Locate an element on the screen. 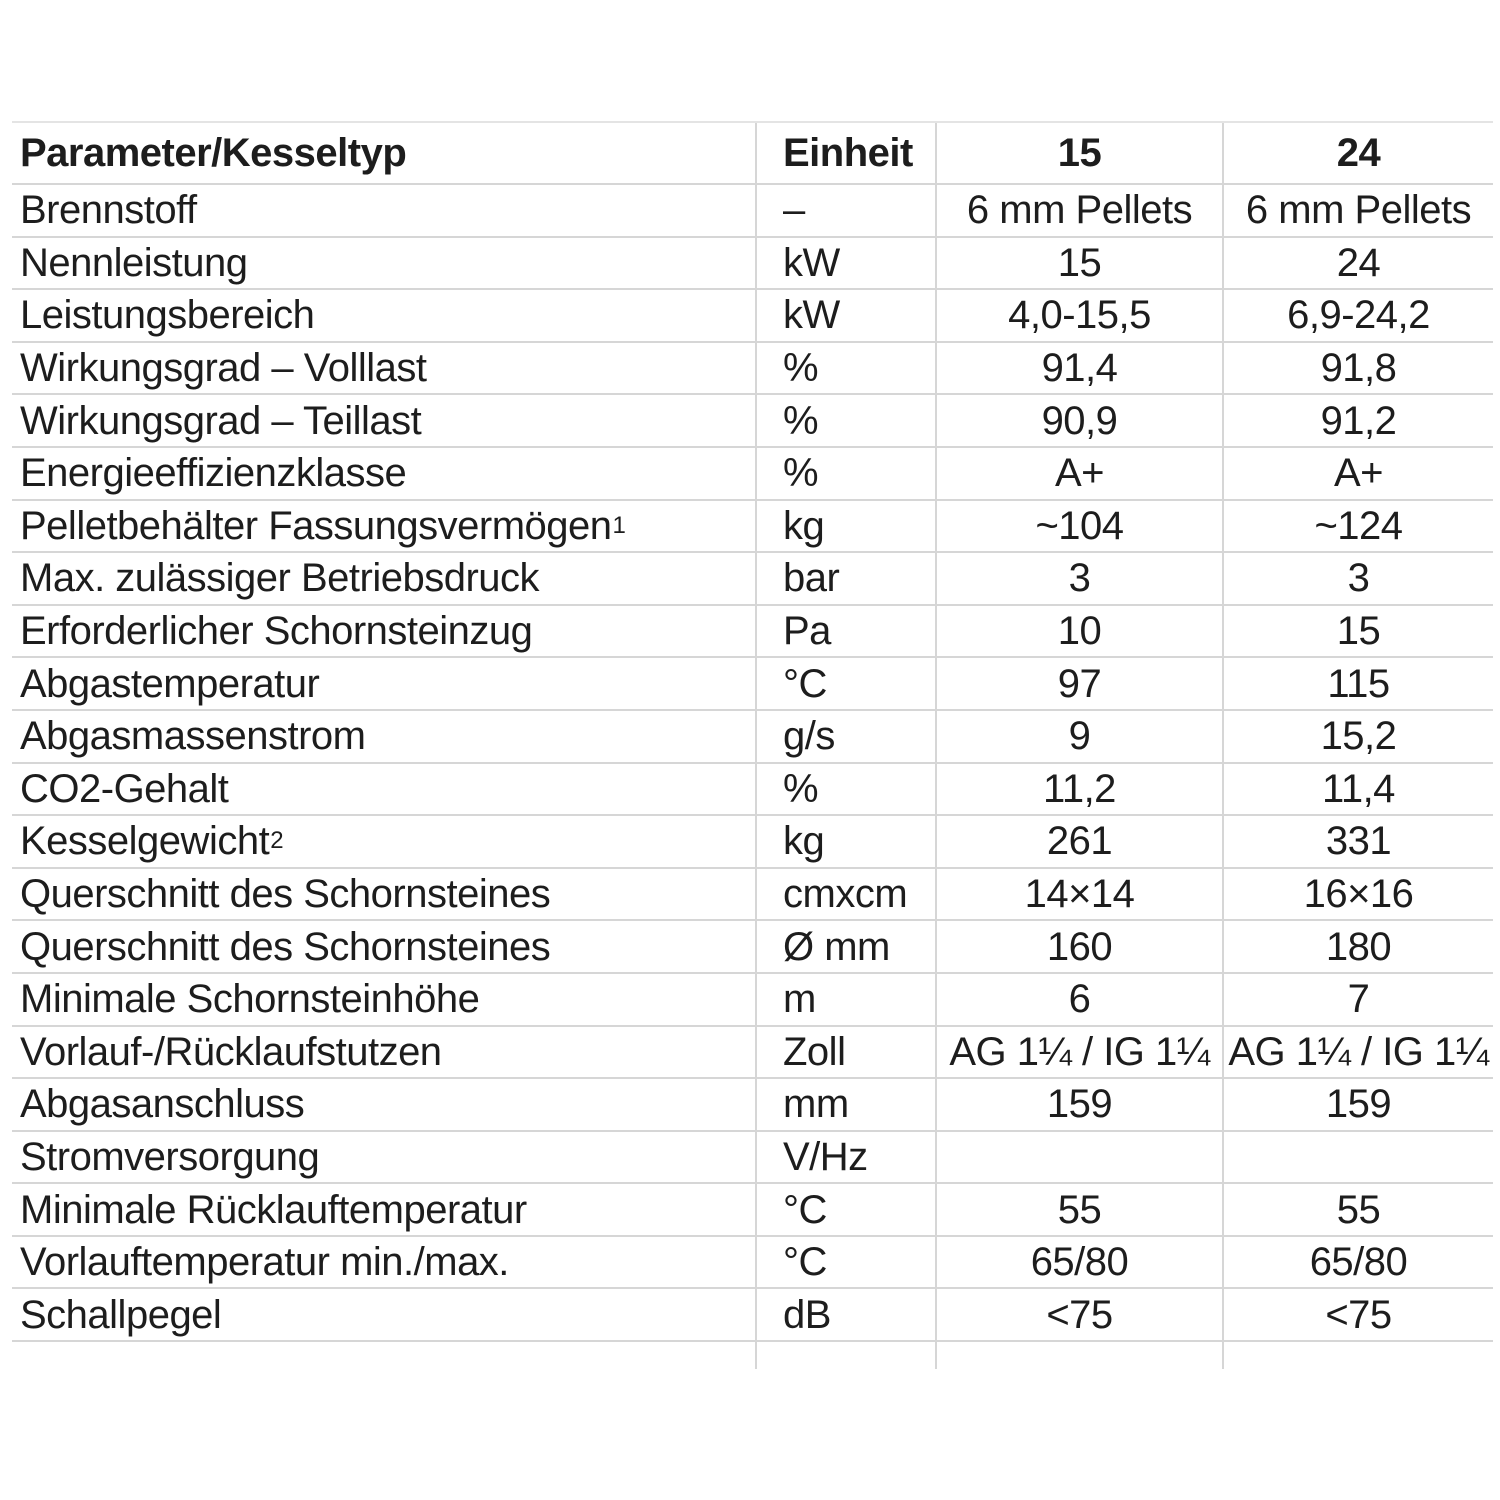 This screenshot has height=1500, width=1500. unit-cell: Ø mm is located at coordinates (845, 946).